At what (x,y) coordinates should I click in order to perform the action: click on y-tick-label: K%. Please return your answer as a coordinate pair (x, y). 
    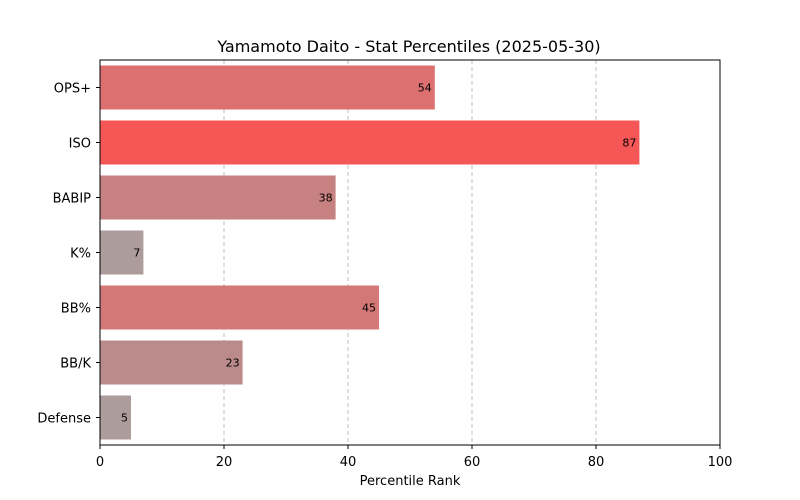
    Looking at the image, I should click on (80, 254).